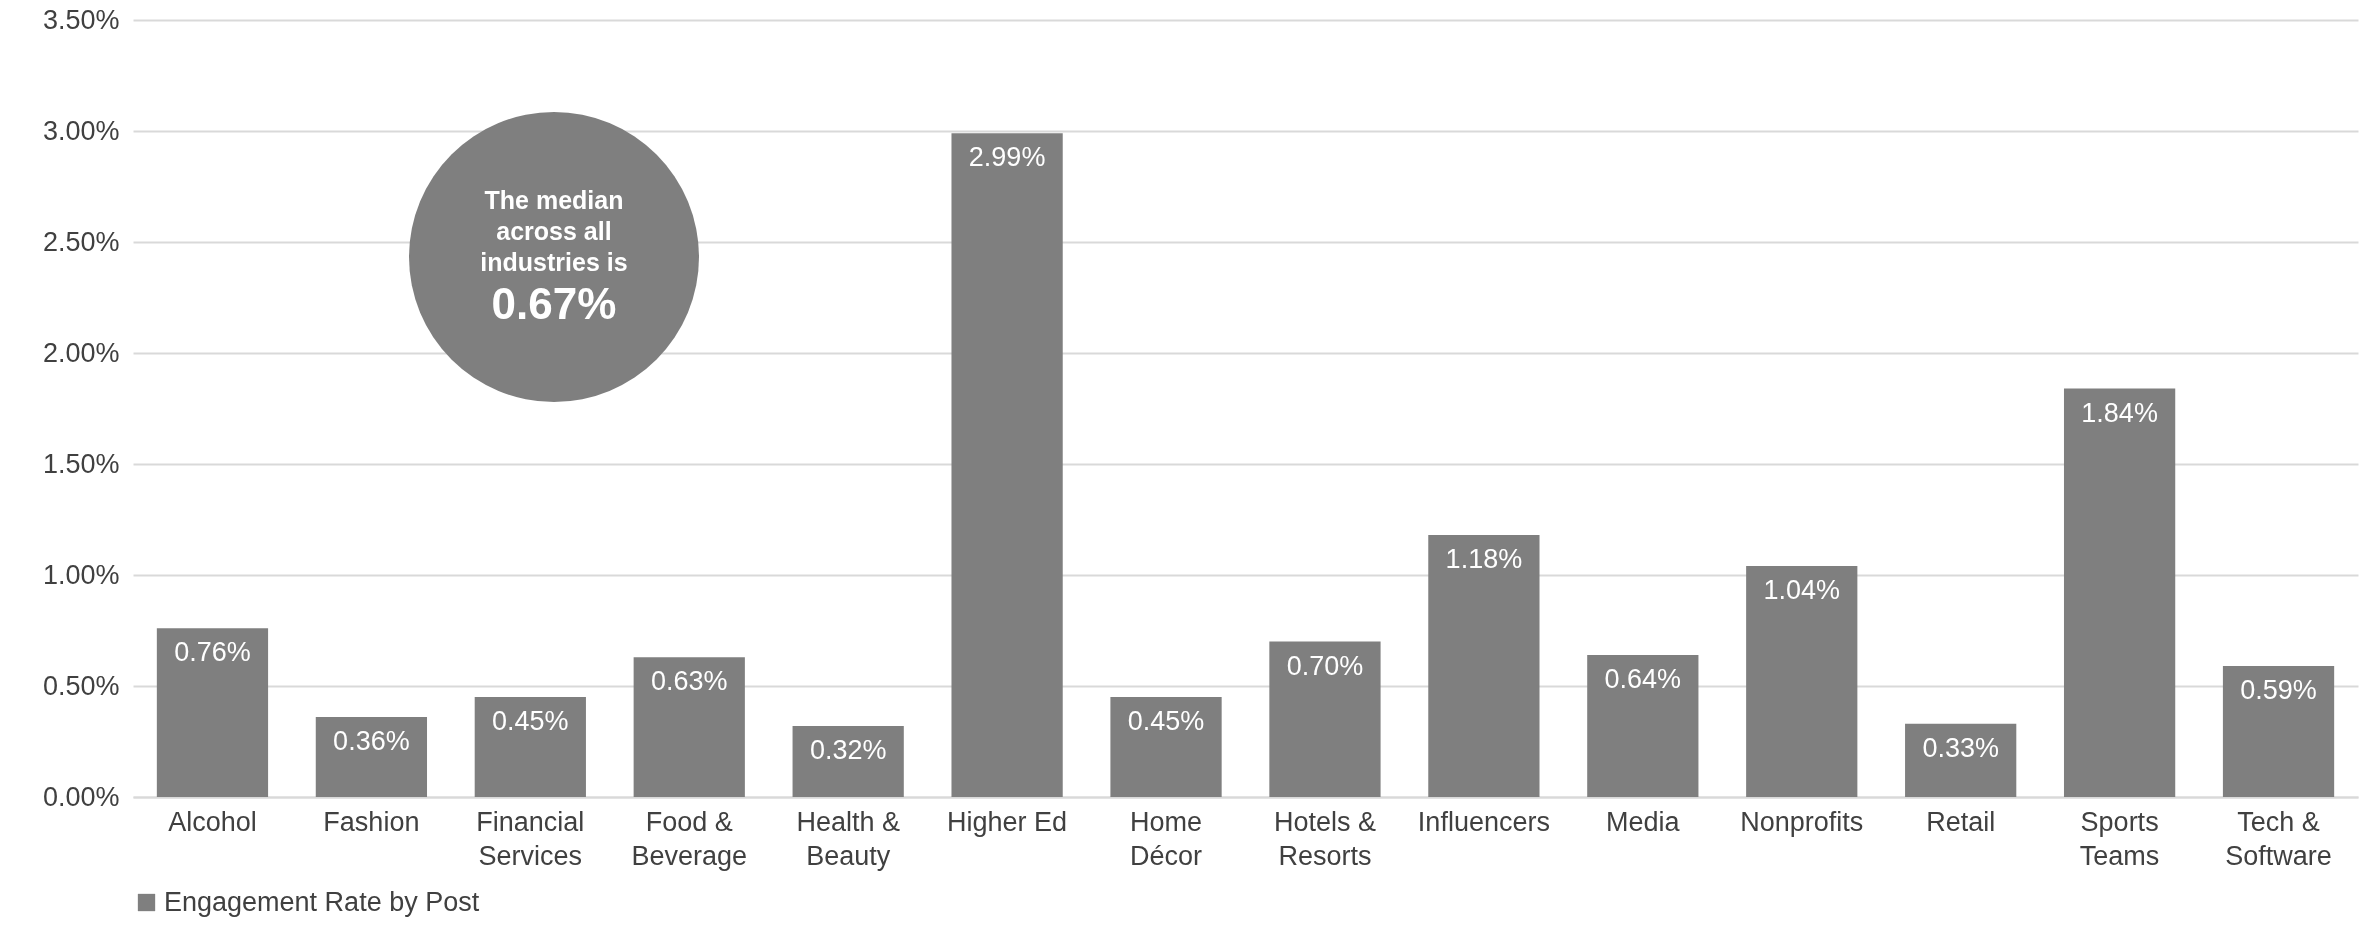  What do you see at coordinates (81, 19) in the screenshot?
I see `y-tick-label: 3.50%` at bounding box center [81, 19].